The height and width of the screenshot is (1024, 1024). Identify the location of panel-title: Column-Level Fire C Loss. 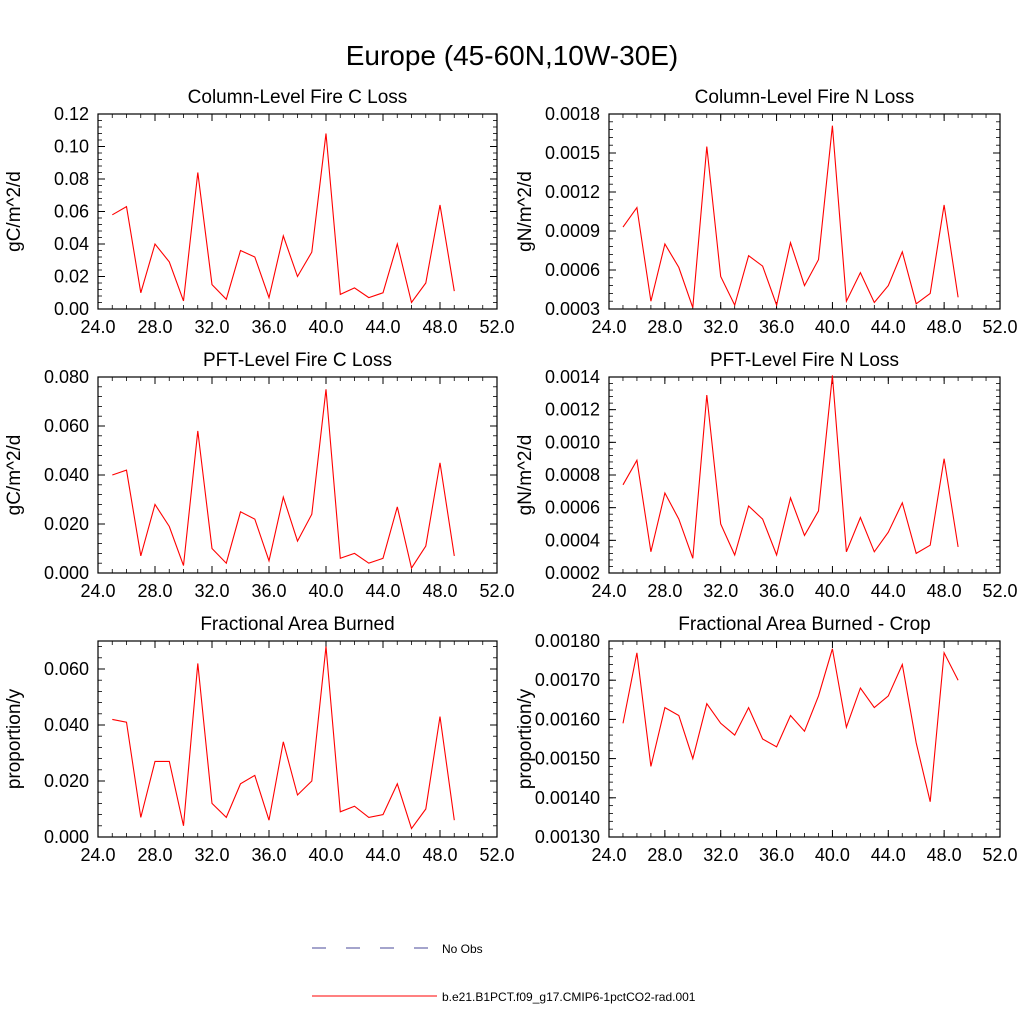
(298, 97).